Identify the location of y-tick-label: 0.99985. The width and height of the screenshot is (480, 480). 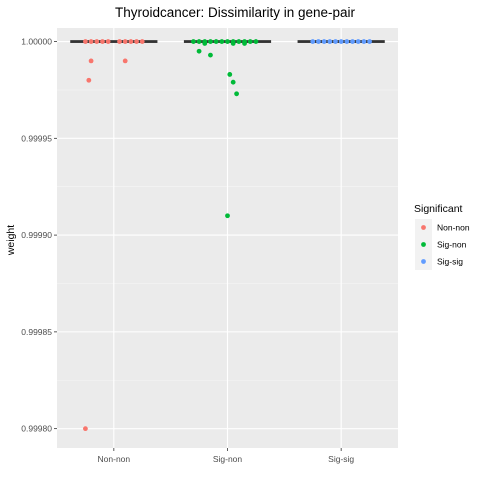
(36, 332).